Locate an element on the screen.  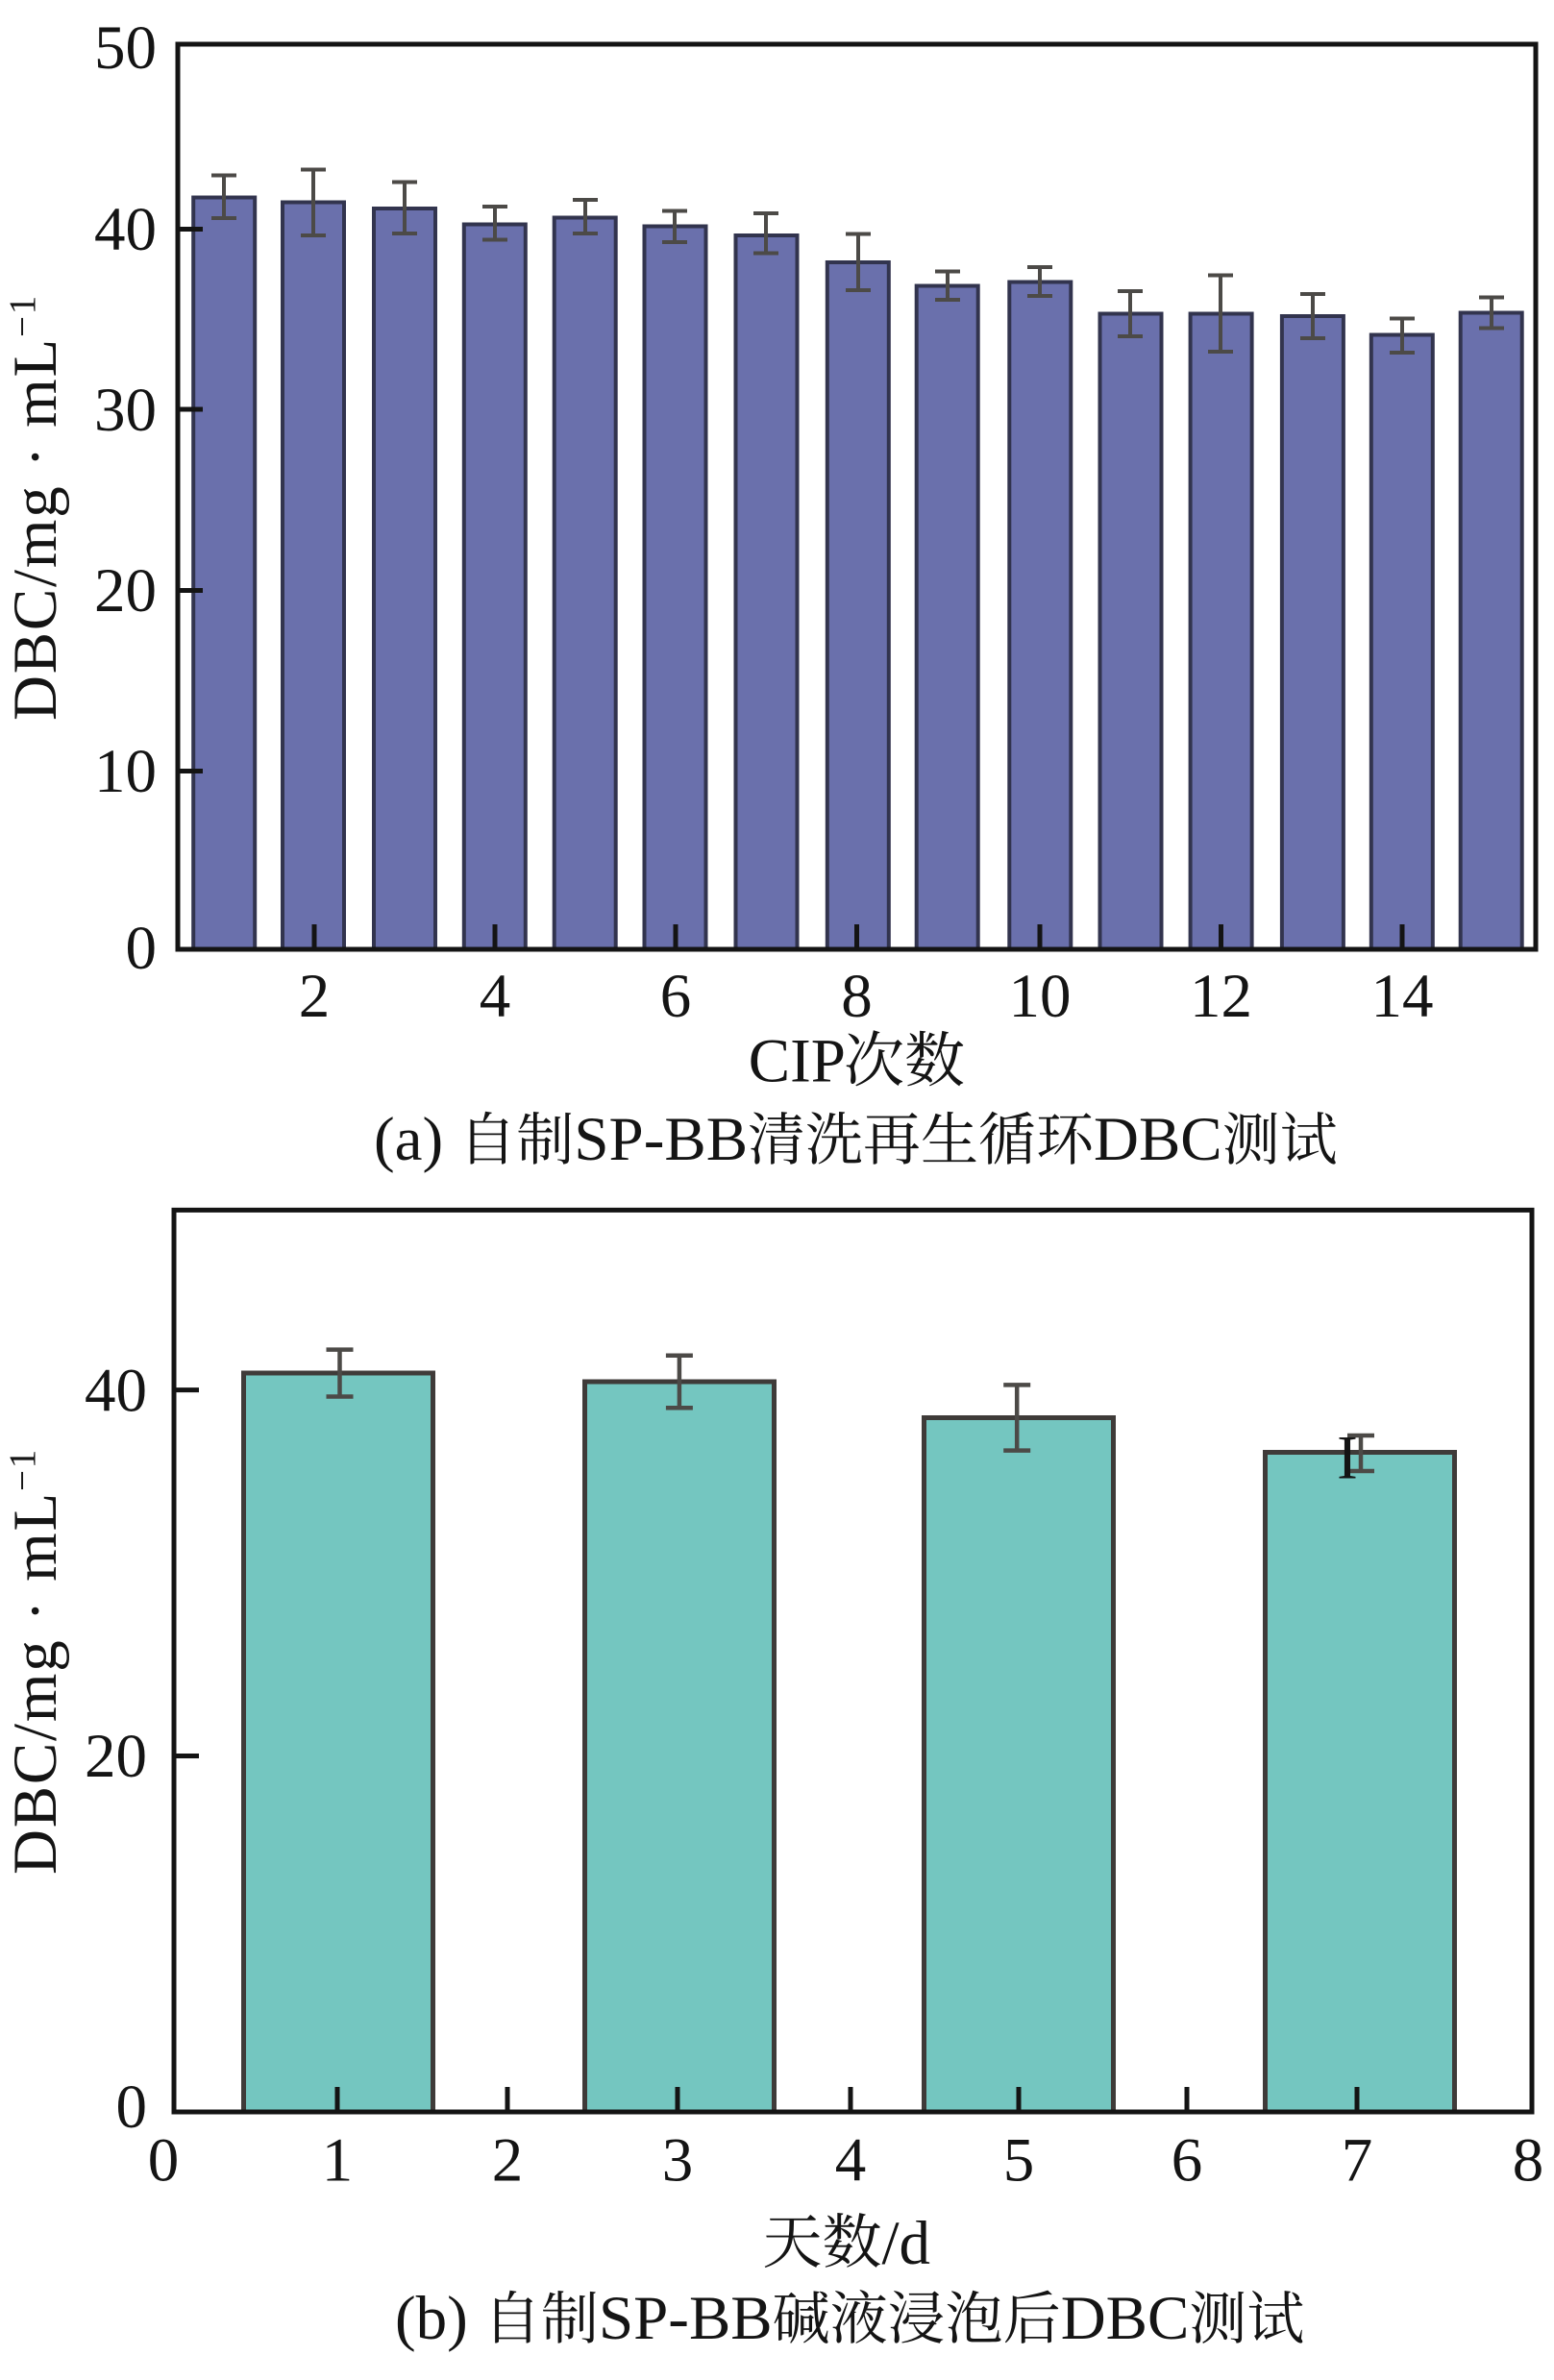
svg-text: 5 is located at coordinates (1019, 2161).